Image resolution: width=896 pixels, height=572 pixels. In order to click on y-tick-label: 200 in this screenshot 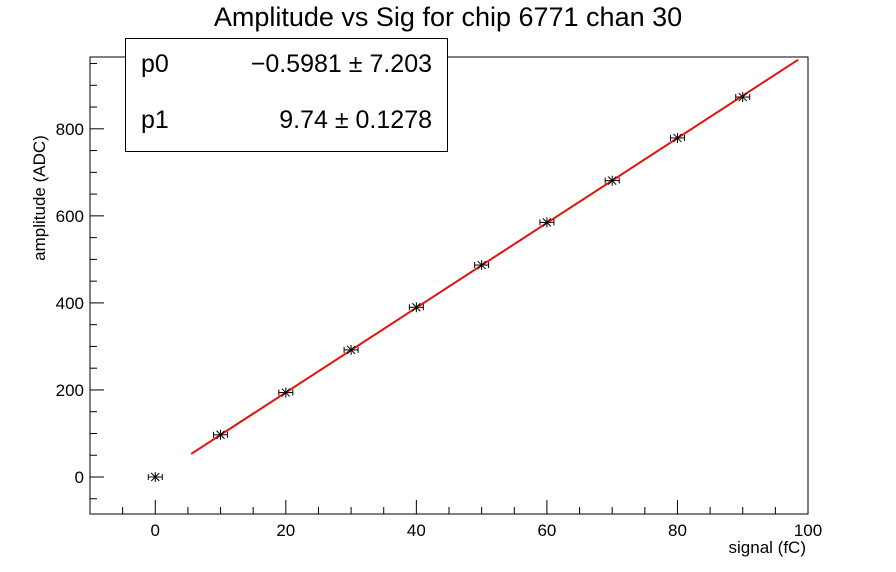, I will do `click(70, 390)`.